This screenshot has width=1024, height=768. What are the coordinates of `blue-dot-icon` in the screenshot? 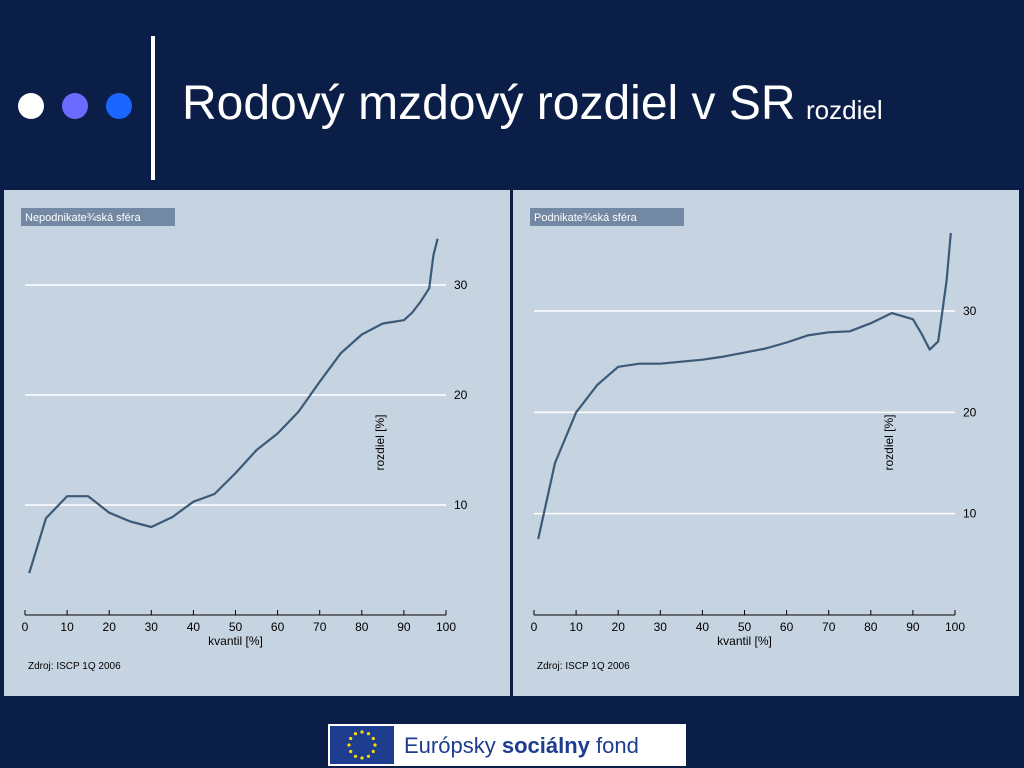 It's located at (119, 106).